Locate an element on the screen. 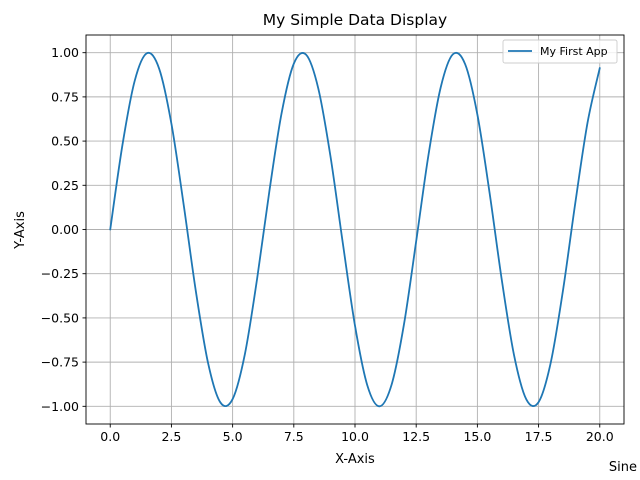  x-tick-label: 7.5 is located at coordinates (294, 436).